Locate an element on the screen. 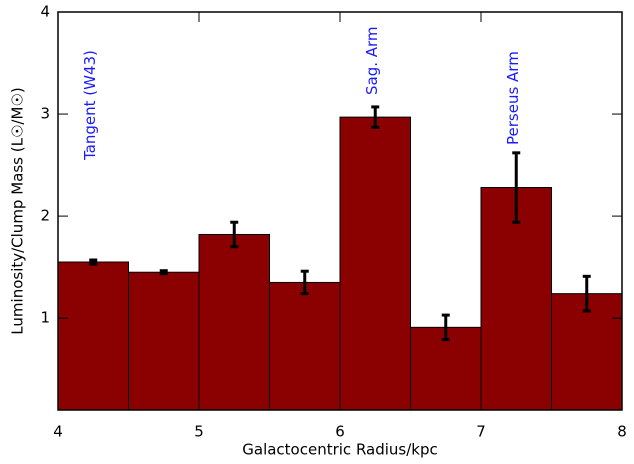  y-tick-label: 3 is located at coordinates (45, 114).